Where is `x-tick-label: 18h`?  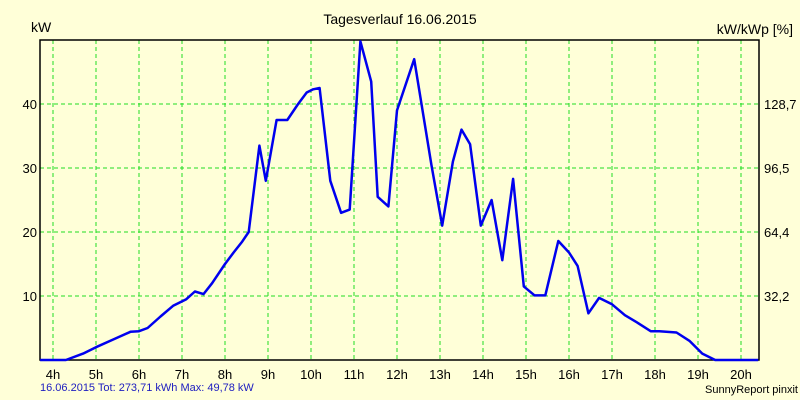 x-tick-label: 18h is located at coordinates (655, 374).